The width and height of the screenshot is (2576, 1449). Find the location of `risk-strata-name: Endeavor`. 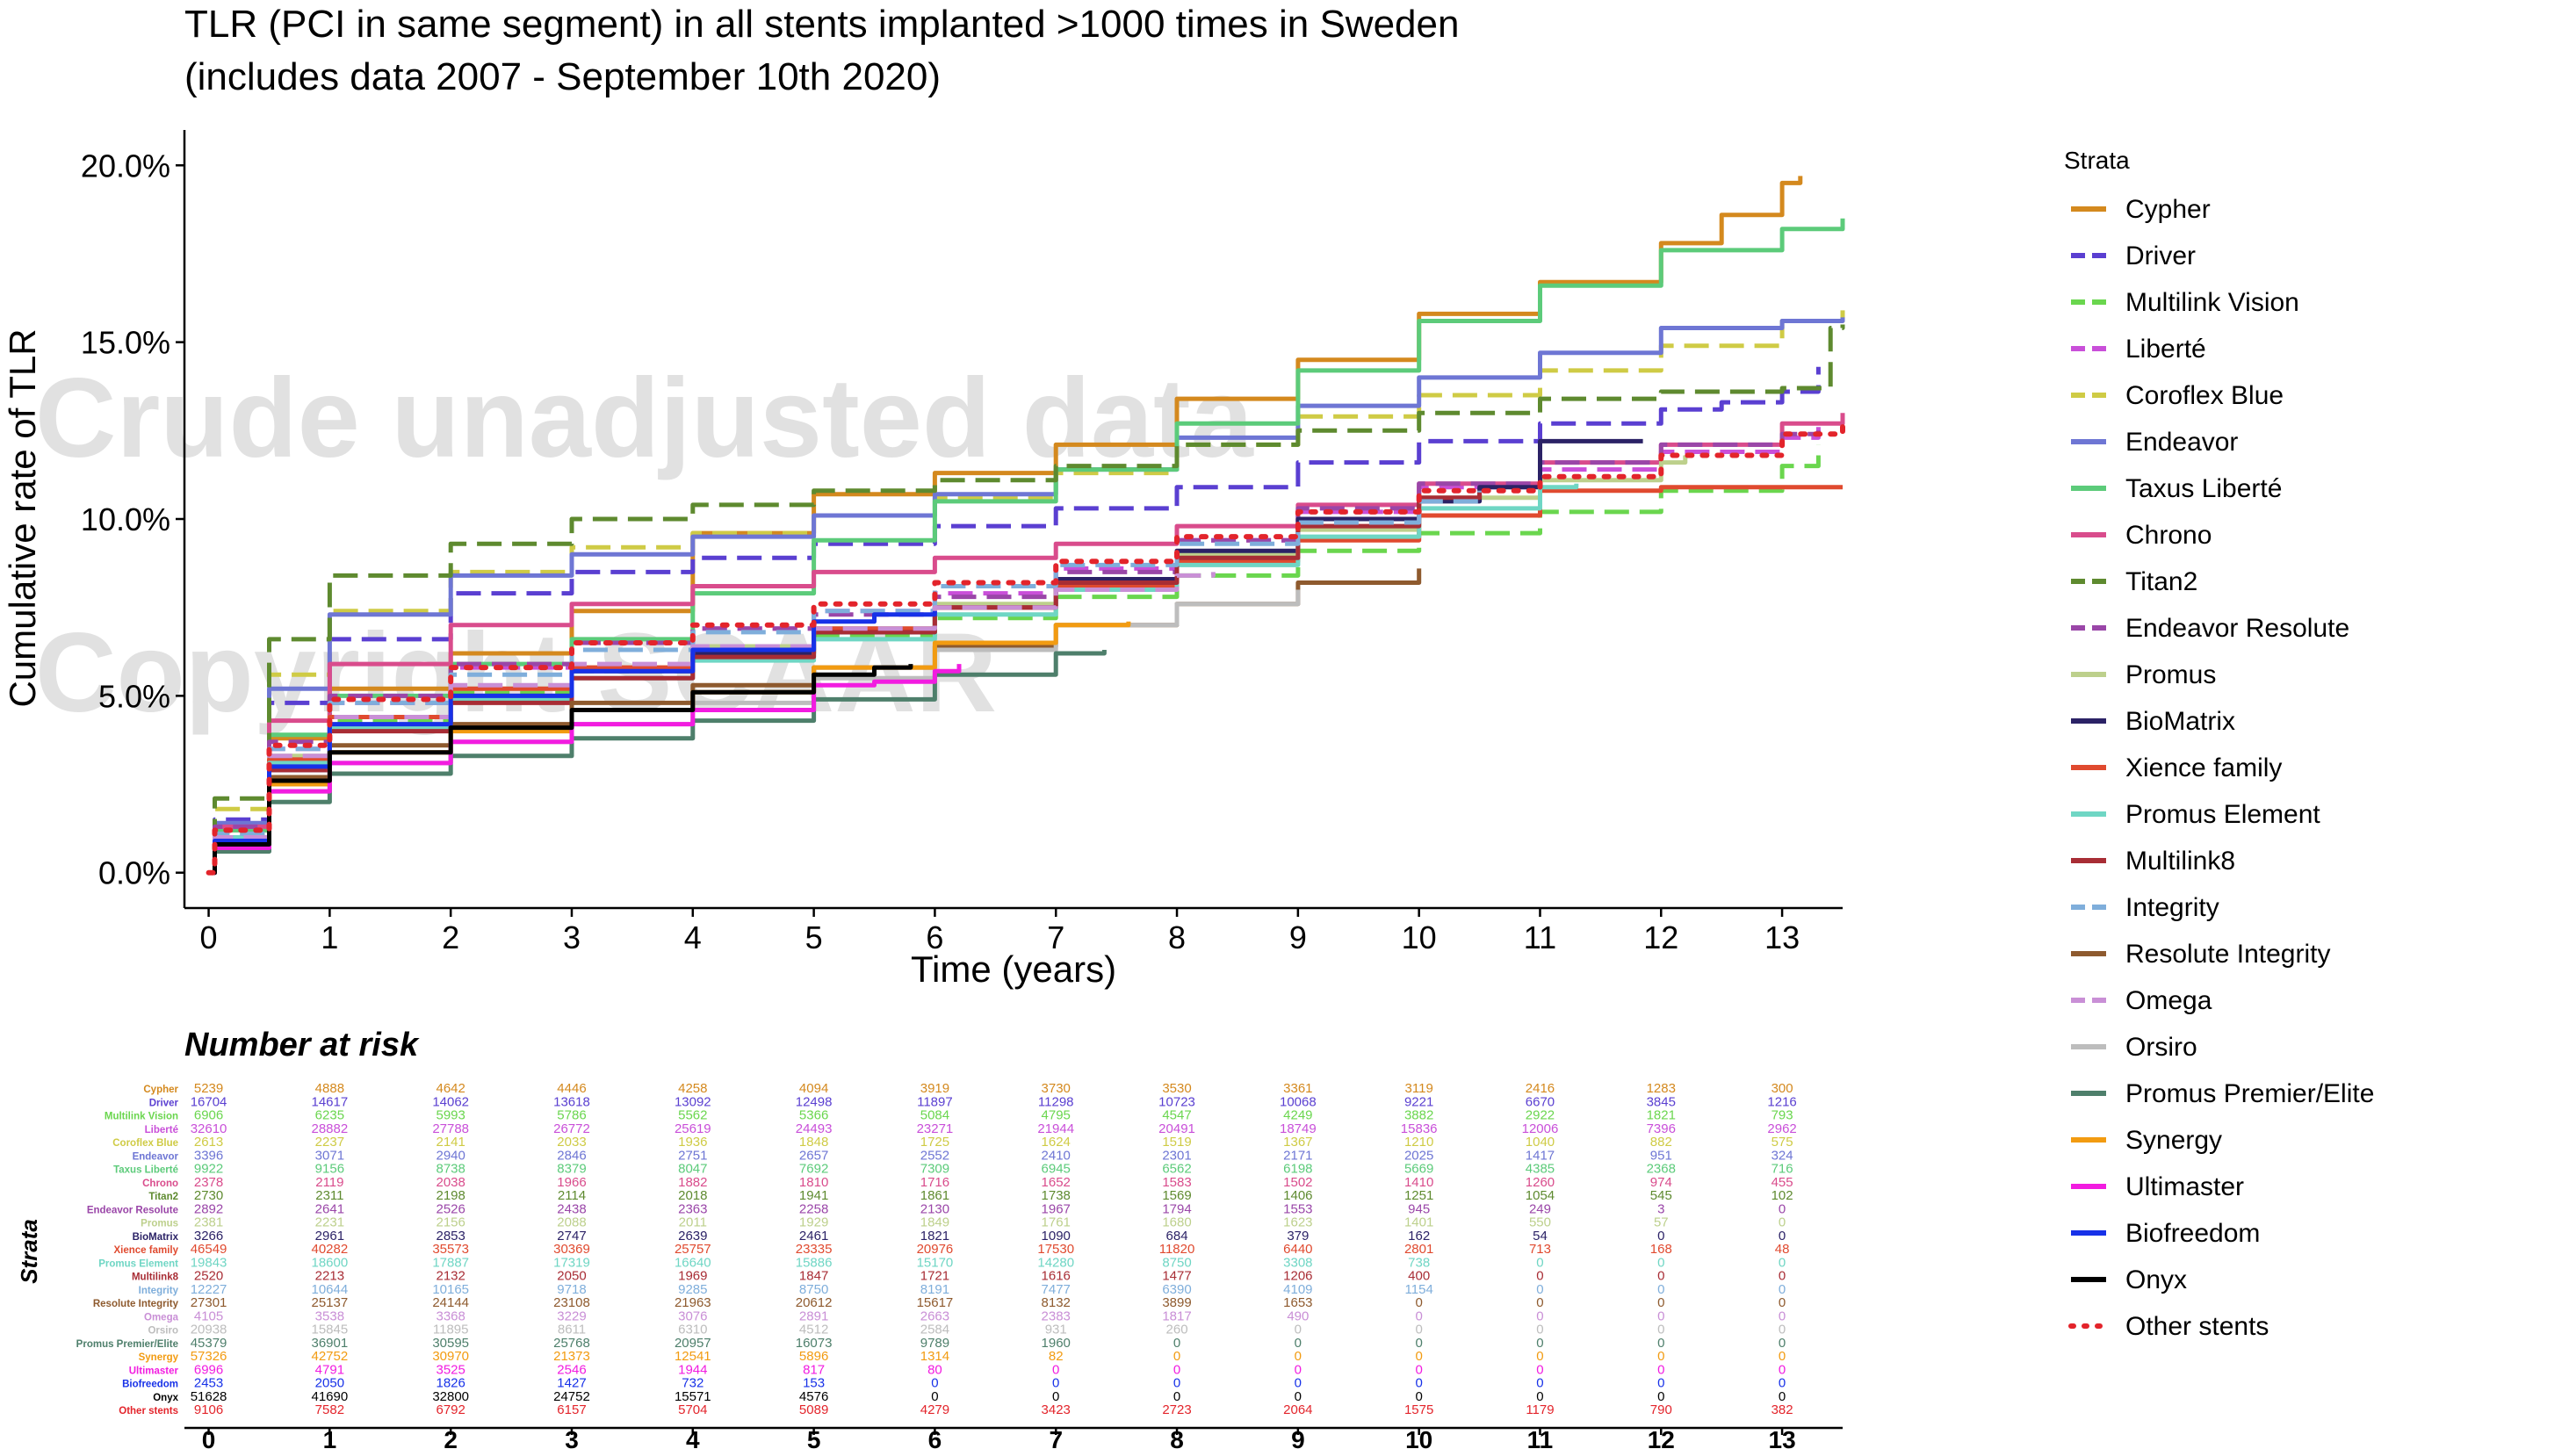

risk-strata-name: Endeavor is located at coordinates (156, 1156).